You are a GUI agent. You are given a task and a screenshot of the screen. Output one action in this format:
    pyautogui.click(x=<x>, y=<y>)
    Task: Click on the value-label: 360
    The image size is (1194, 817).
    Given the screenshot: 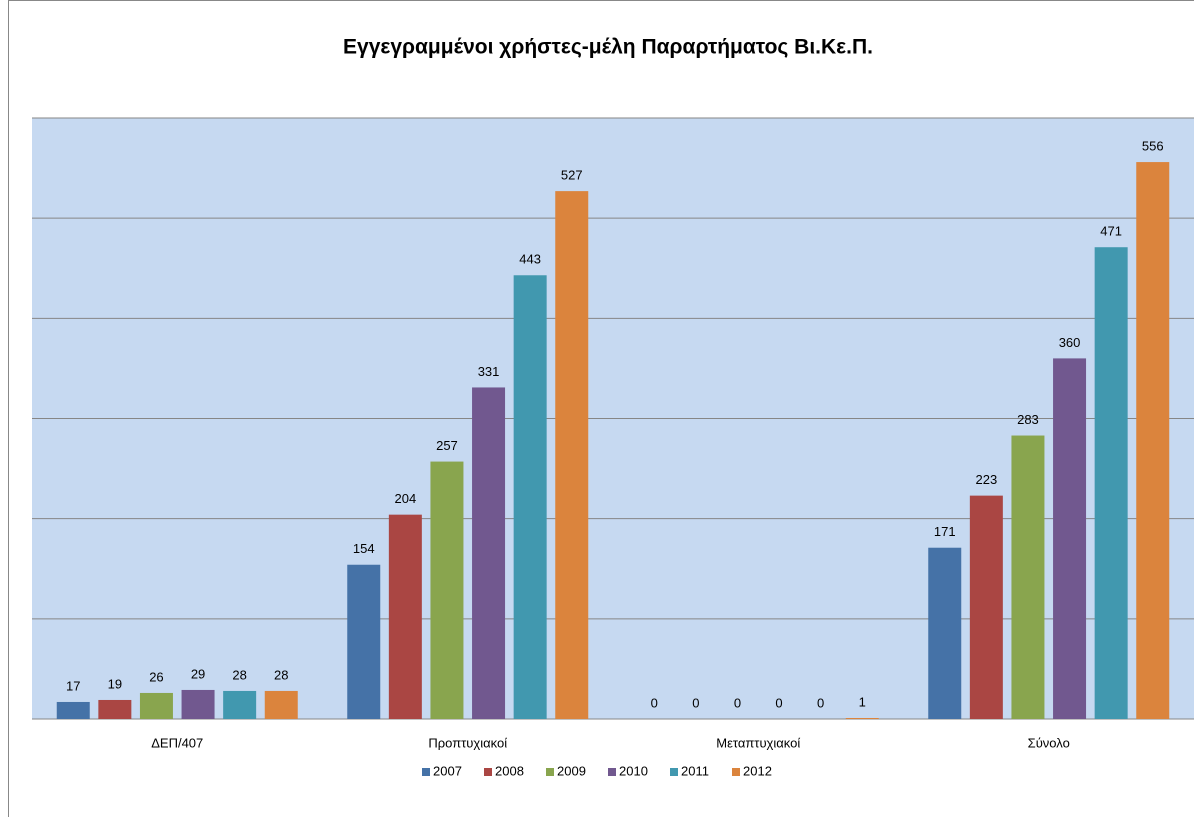 What is the action you would take?
    pyautogui.click(x=1070, y=342)
    